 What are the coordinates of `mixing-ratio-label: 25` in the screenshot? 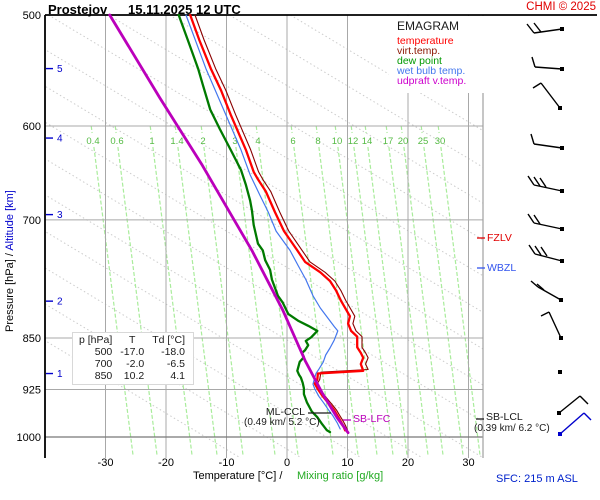 It's located at (423, 141).